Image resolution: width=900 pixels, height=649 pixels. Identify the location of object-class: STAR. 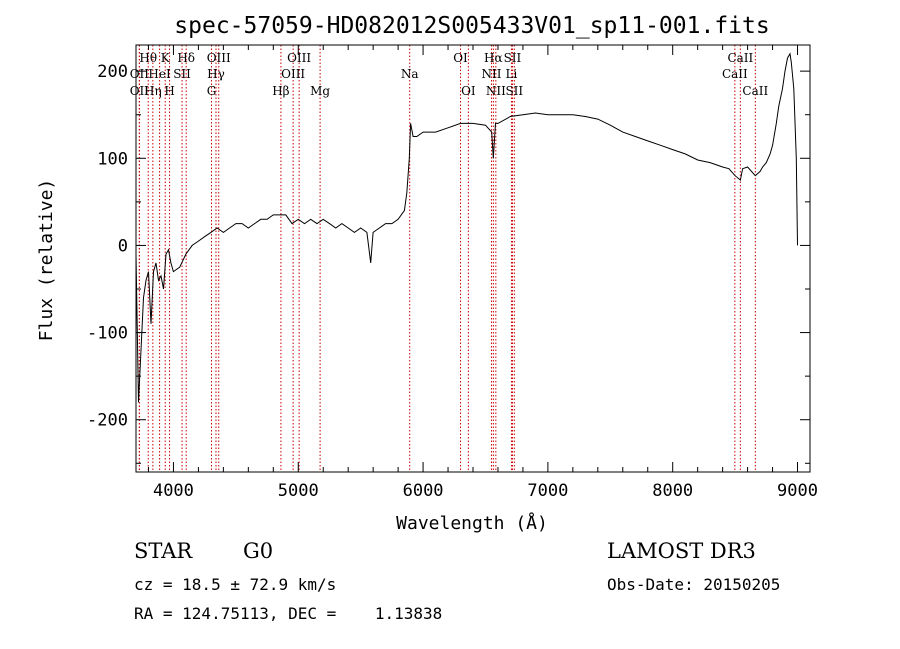
(163, 551).